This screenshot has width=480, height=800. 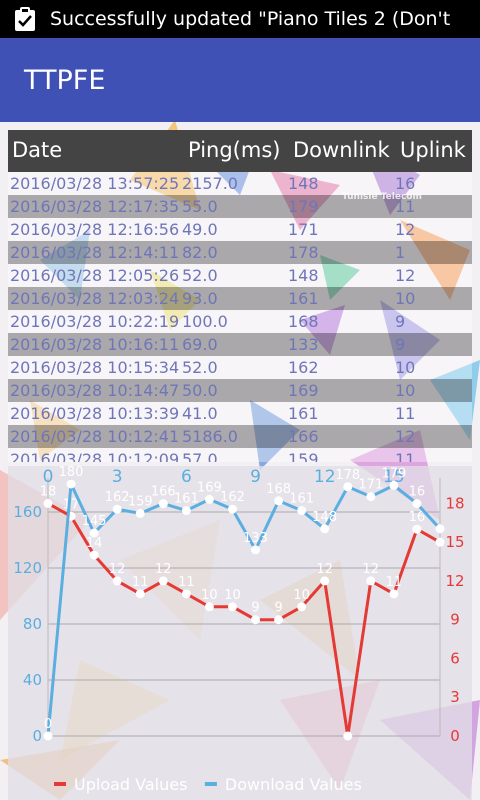 What do you see at coordinates (94, 229) in the screenshot?
I see `cell-date: 2016/03/28 12:16:56` at bounding box center [94, 229].